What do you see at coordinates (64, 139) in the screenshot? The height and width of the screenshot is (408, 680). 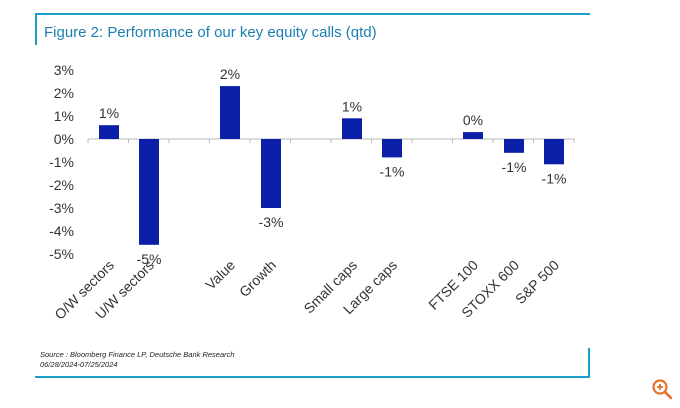 I see `y-tick-label: 0%` at bounding box center [64, 139].